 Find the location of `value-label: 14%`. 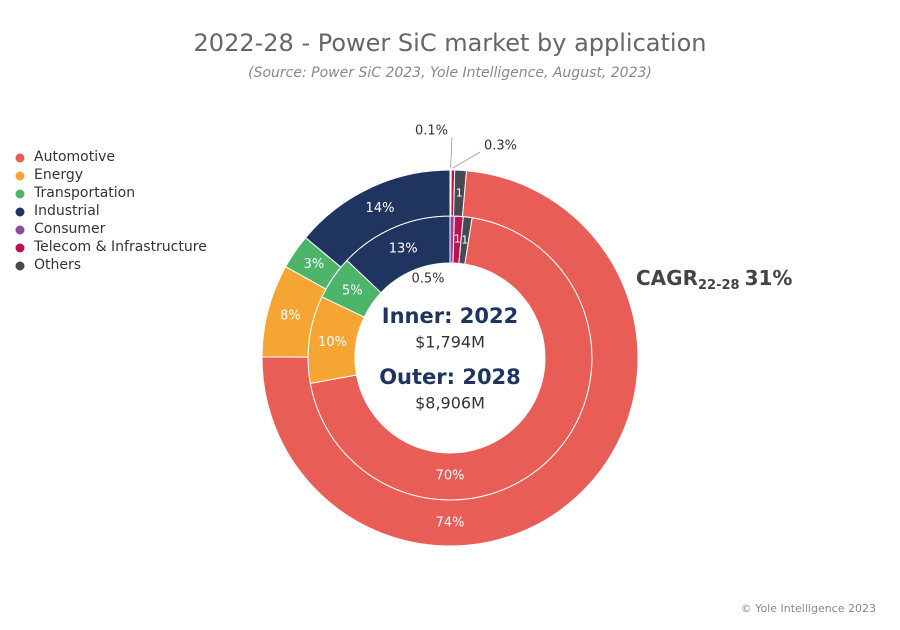

value-label: 14% is located at coordinates (380, 208).